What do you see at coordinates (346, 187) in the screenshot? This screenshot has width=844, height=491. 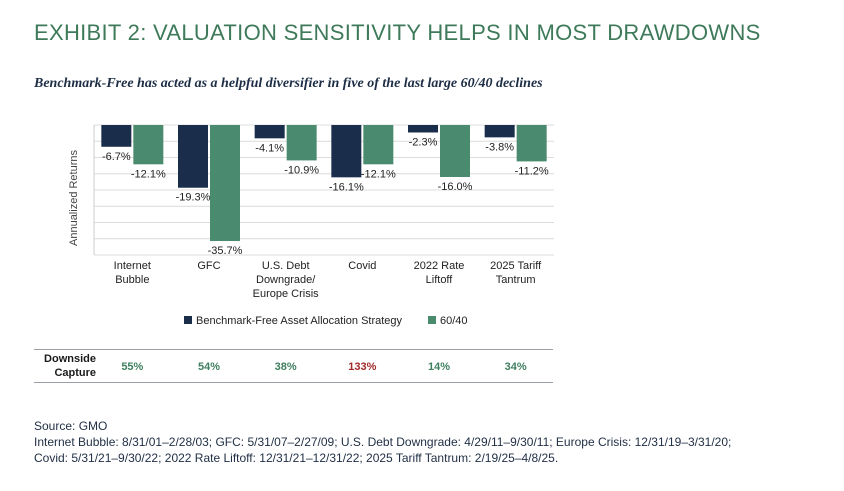 I see `data-label: -16.1%` at bounding box center [346, 187].